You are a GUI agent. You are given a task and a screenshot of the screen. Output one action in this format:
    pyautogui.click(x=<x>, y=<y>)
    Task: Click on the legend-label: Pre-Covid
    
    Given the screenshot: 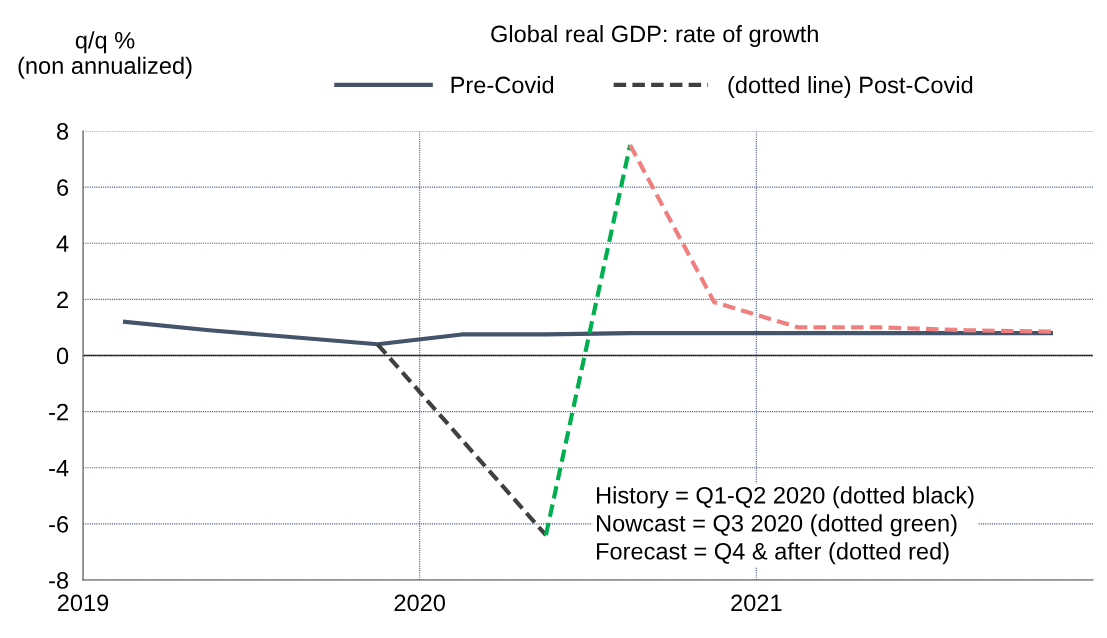 What is the action you would take?
    pyautogui.click(x=502, y=85)
    